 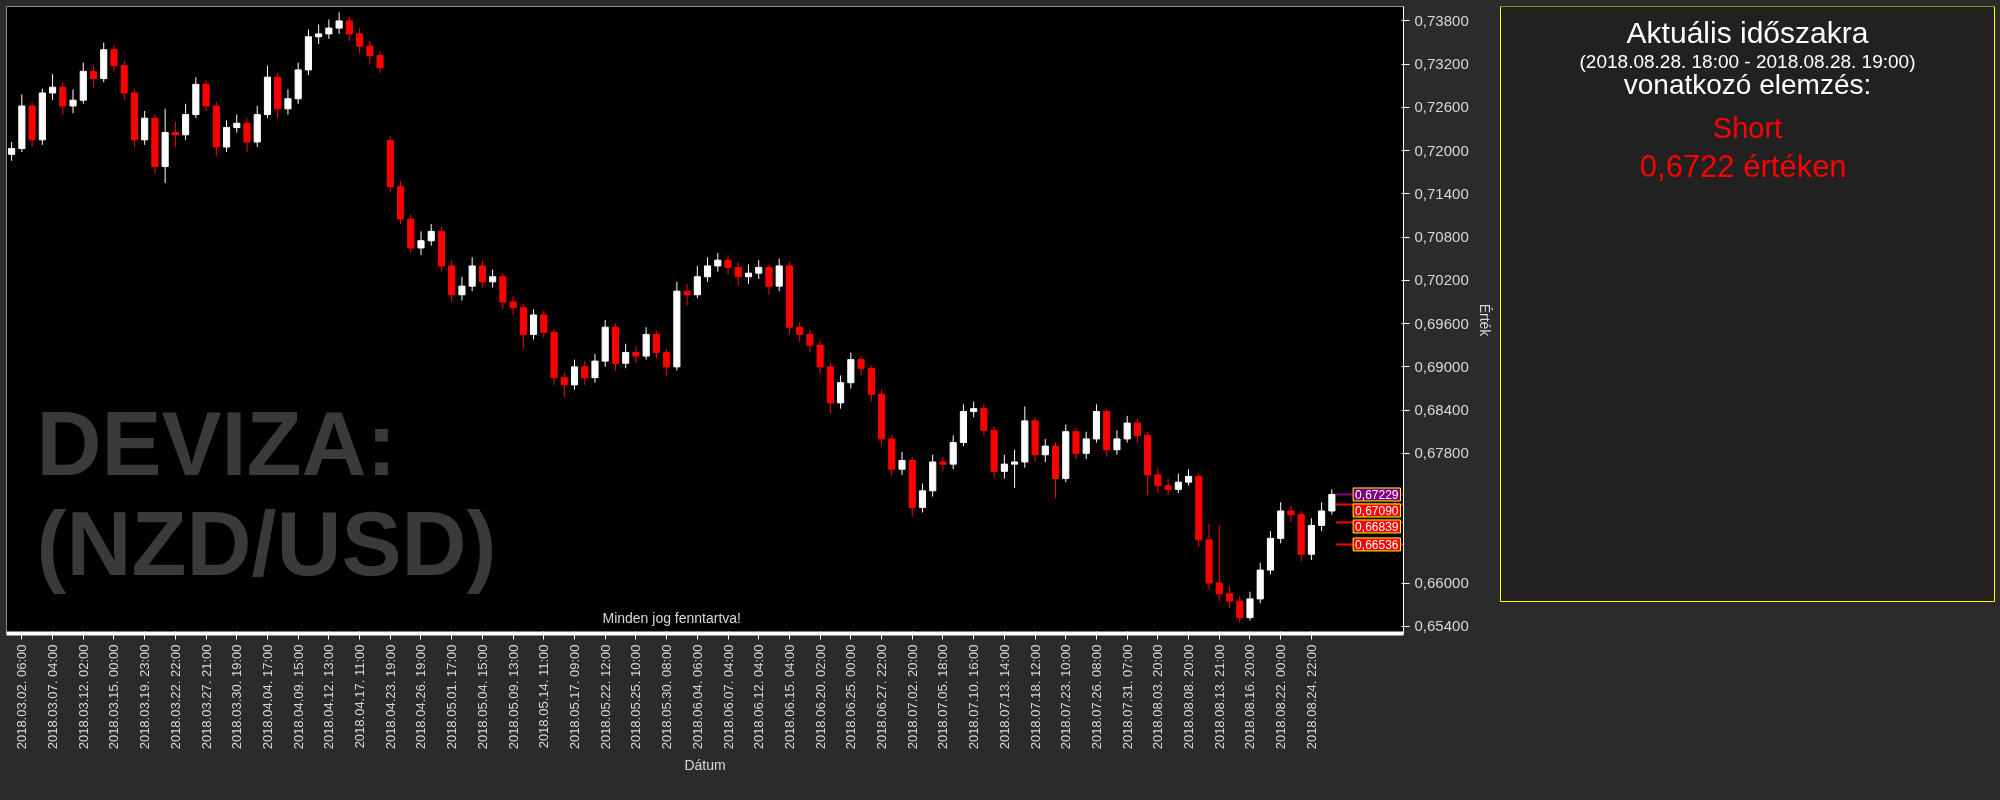 I want to click on y-tick-label: 0,73200, so click(x=1441, y=64).